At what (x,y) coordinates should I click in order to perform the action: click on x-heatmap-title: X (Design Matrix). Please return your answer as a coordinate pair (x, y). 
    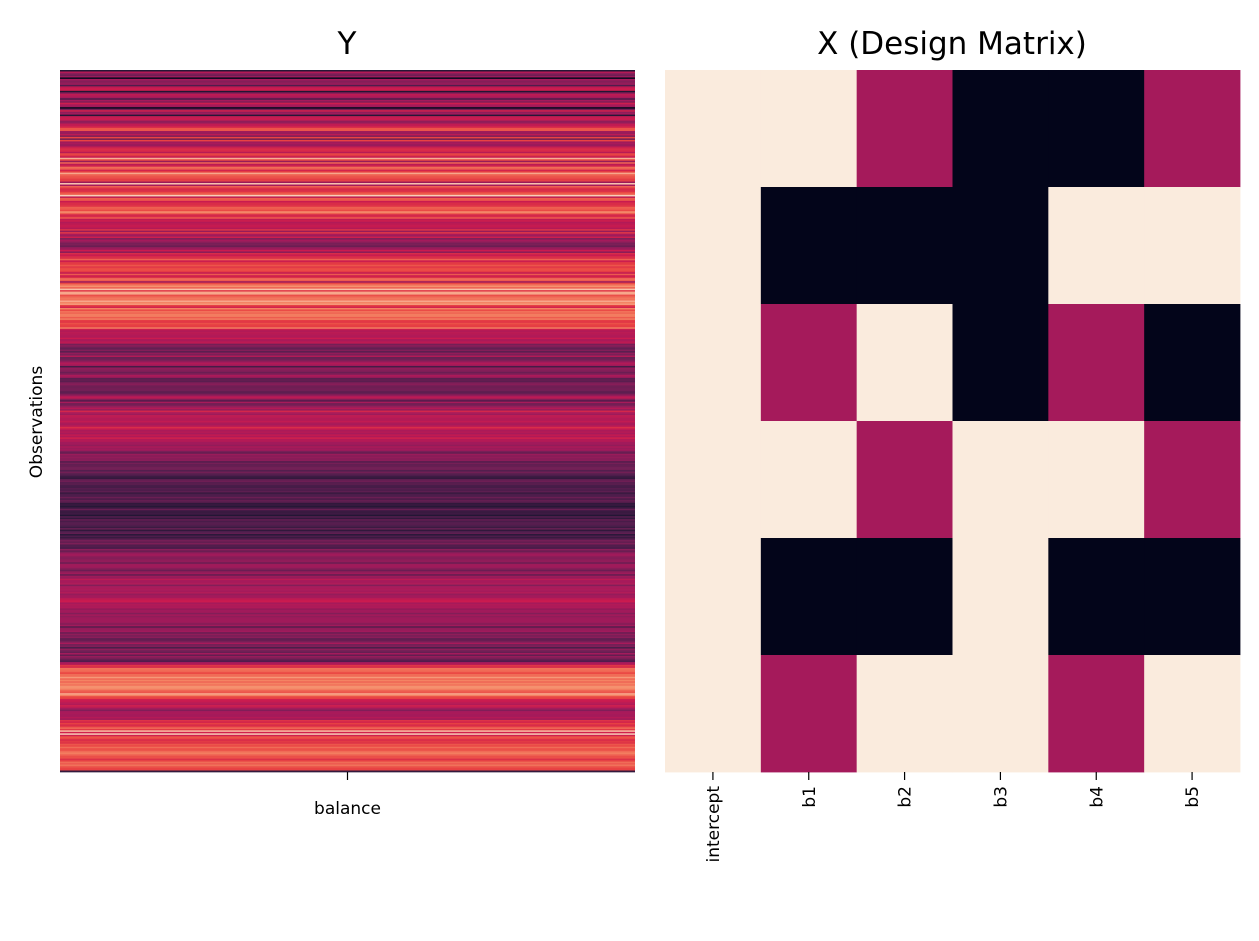
    Looking at the image, I should click on (952, 44).